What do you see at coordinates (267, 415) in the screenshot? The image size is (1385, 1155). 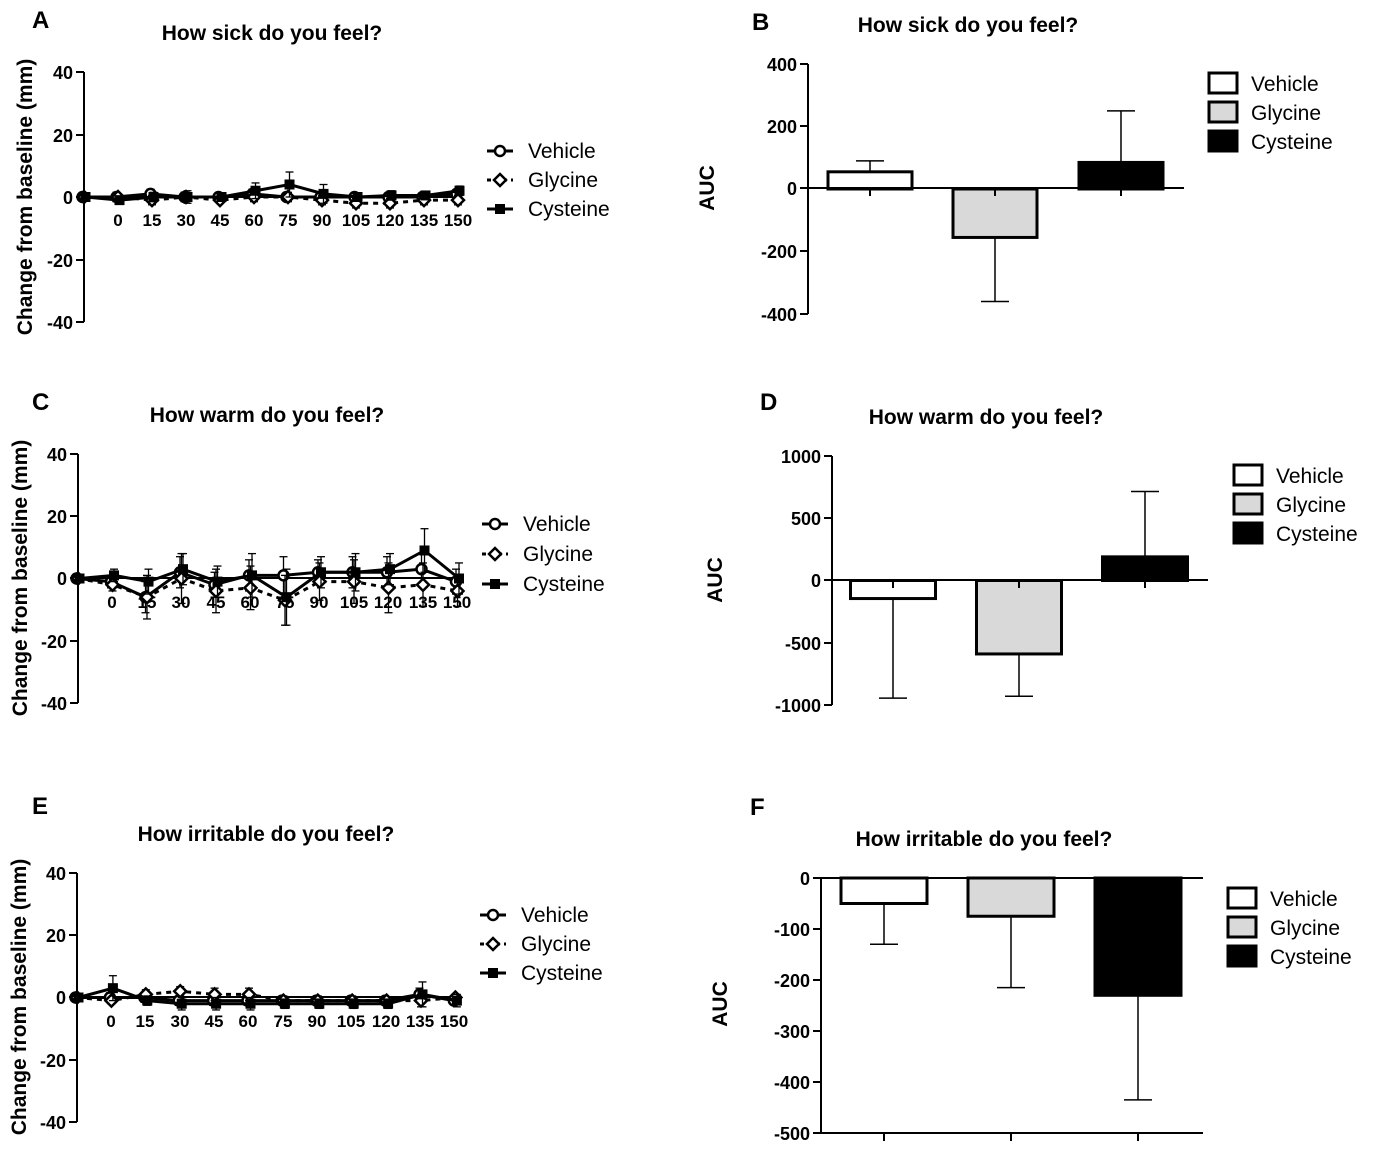 I see `panel-c-title: How warm do you feel?` at bounding box center [267, 415].